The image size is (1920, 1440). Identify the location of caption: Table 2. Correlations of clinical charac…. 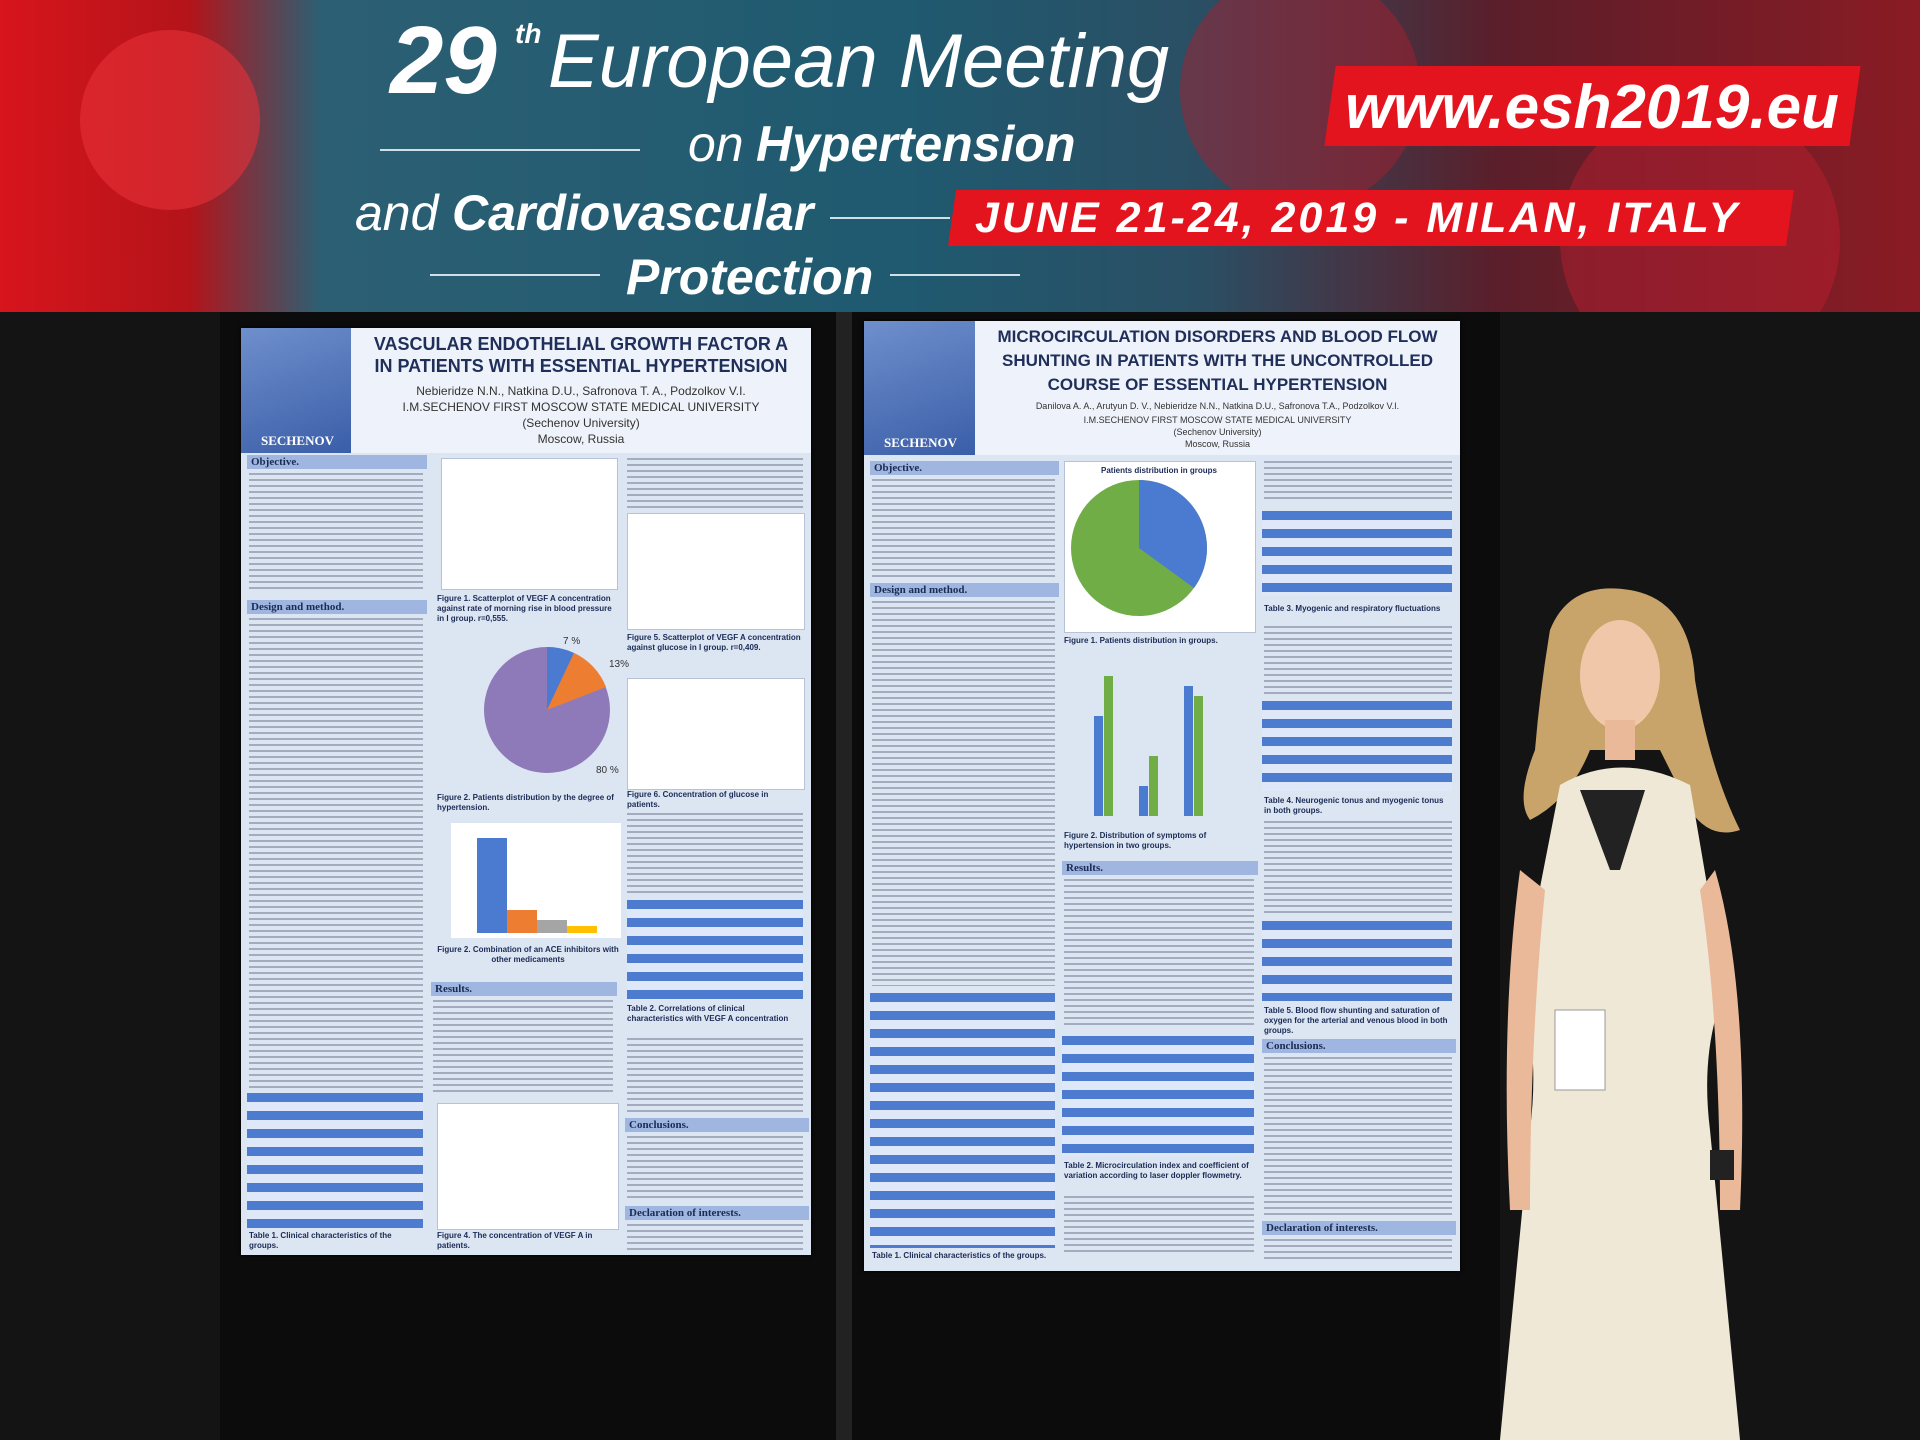
(708, 1013).